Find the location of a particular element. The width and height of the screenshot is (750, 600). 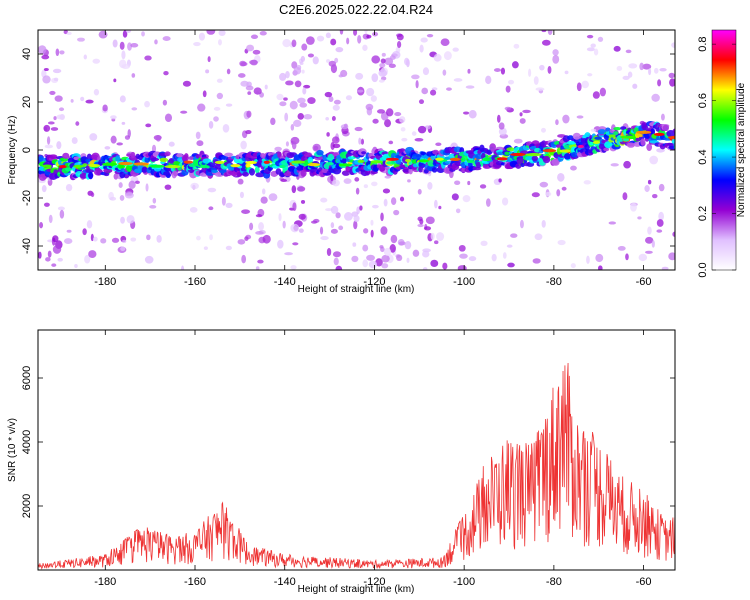

colorbar-tick-label: 0.2 is located at coordinates (703, 213).